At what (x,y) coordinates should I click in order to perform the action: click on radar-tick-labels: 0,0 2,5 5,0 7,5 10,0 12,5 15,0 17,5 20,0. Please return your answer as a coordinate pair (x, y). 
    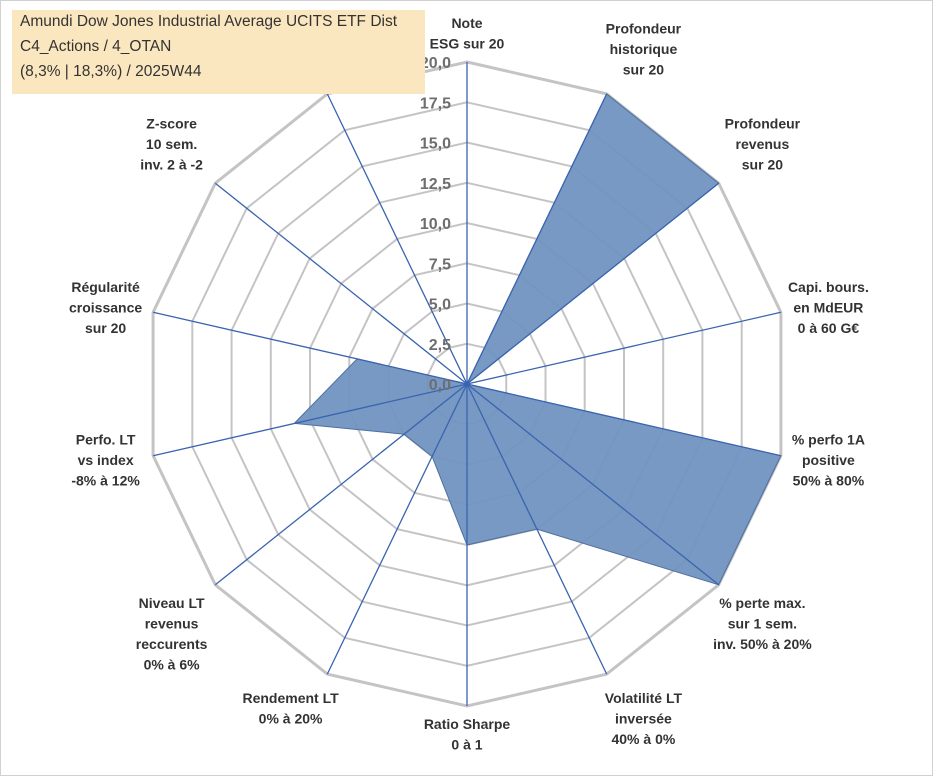
    Looking at the image, I should click on (435, 224).